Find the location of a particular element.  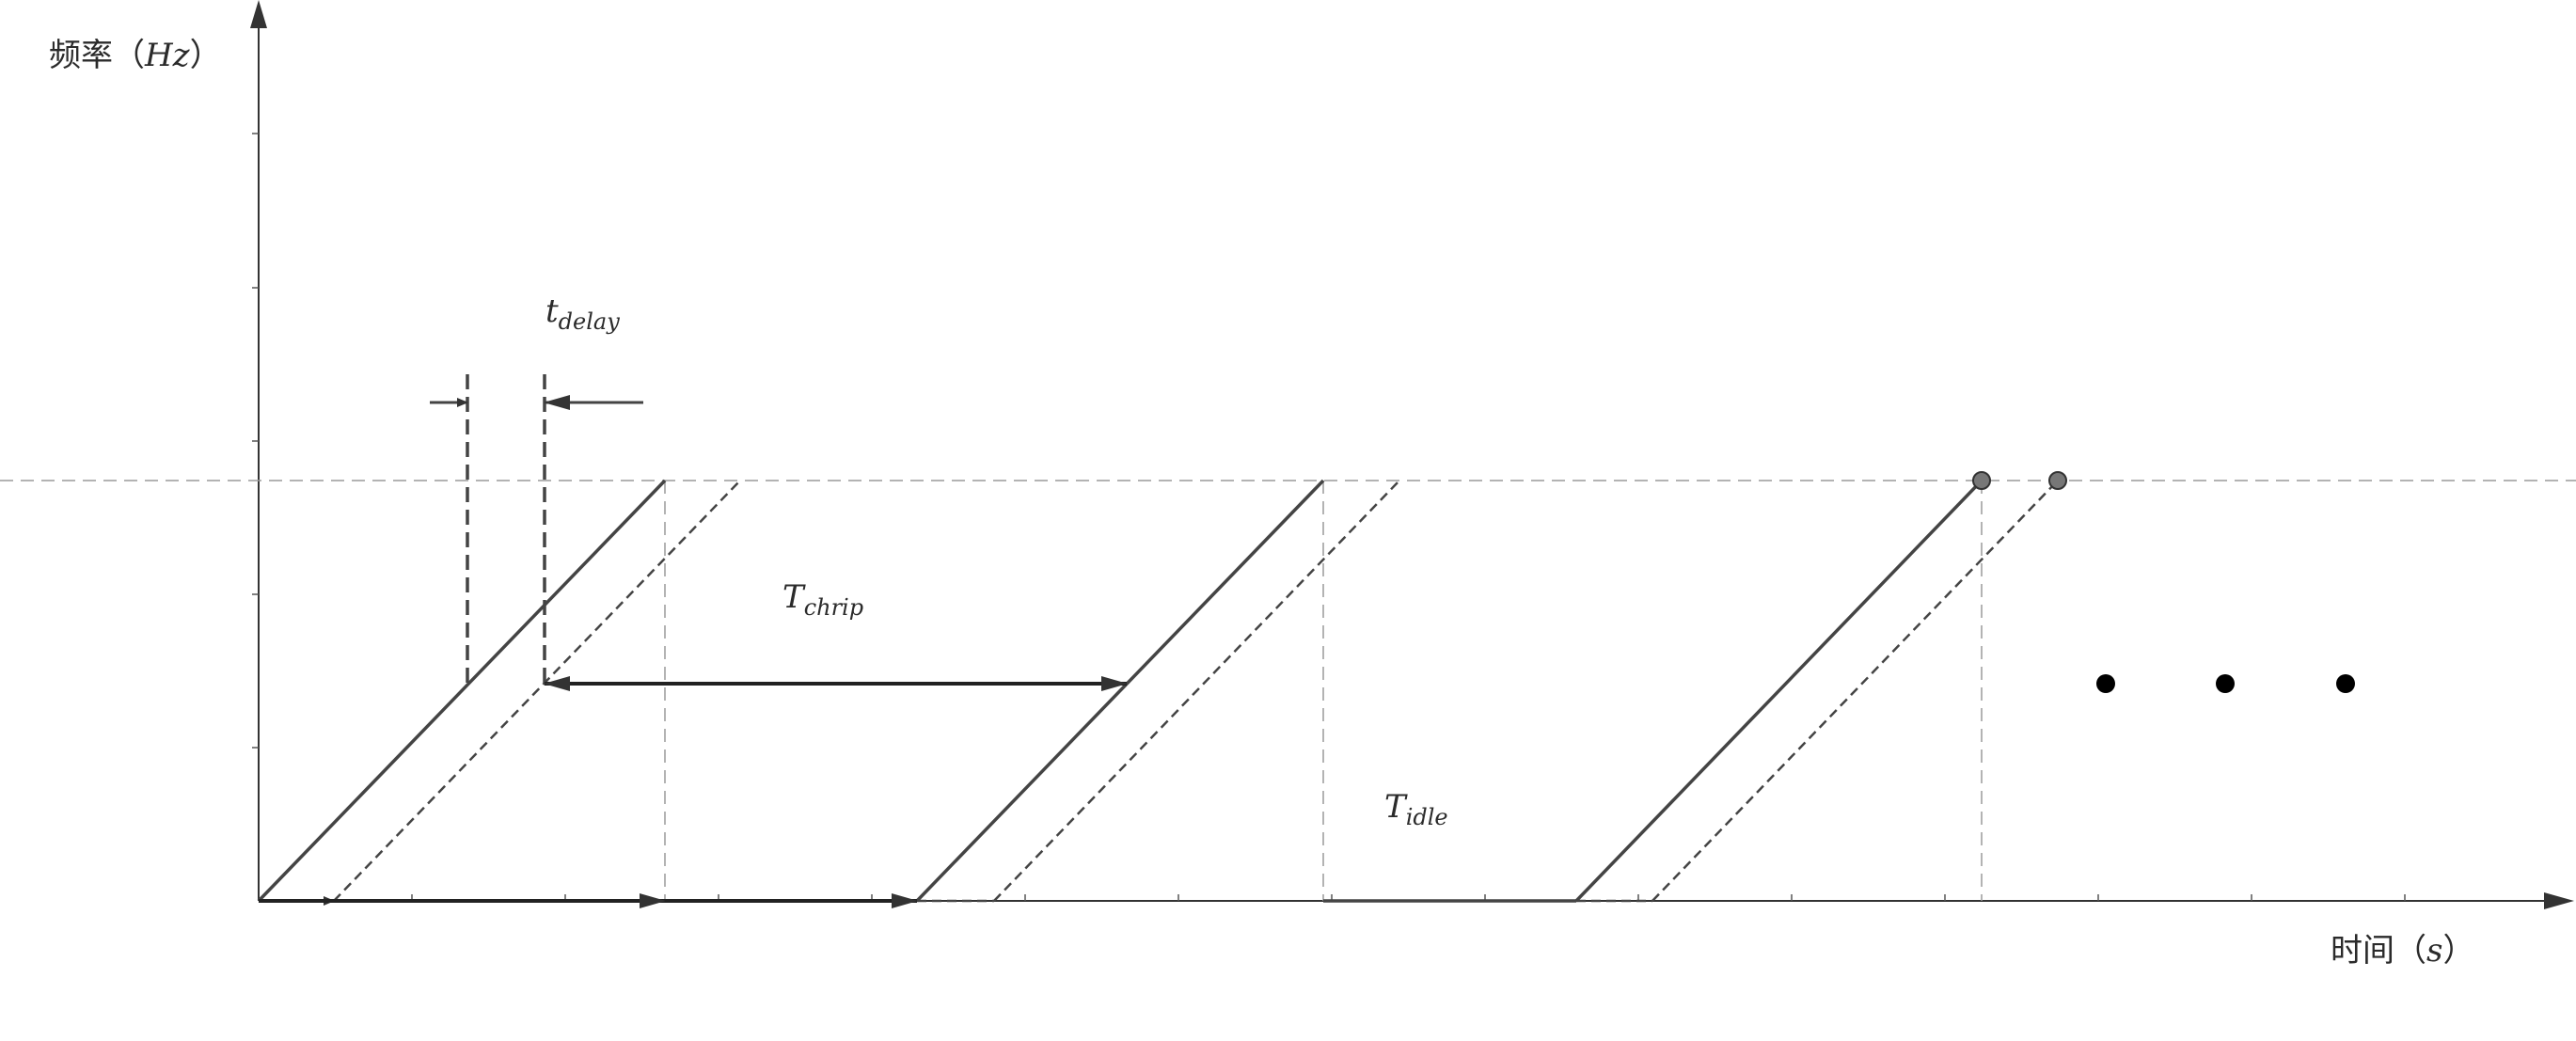

t-delay-label: tdelay is located at coordinates (582, 313).